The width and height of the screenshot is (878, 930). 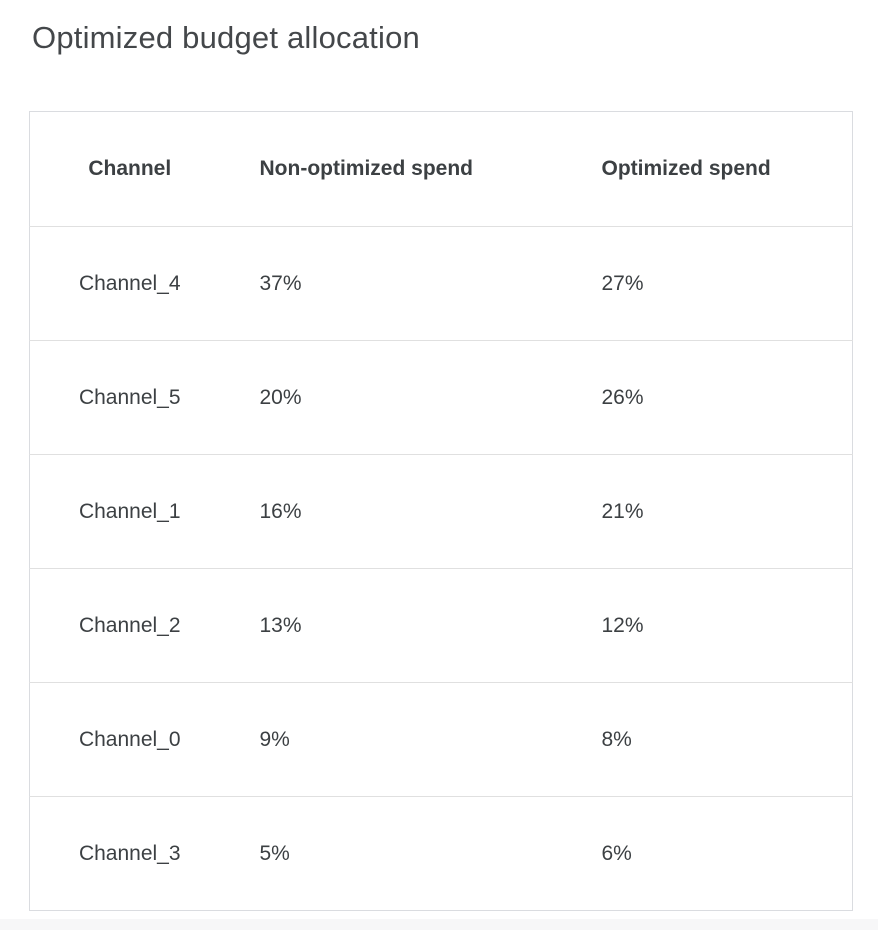 I want to click on non-optimized-spend-cell: 37%, so click(x=400, y=283).